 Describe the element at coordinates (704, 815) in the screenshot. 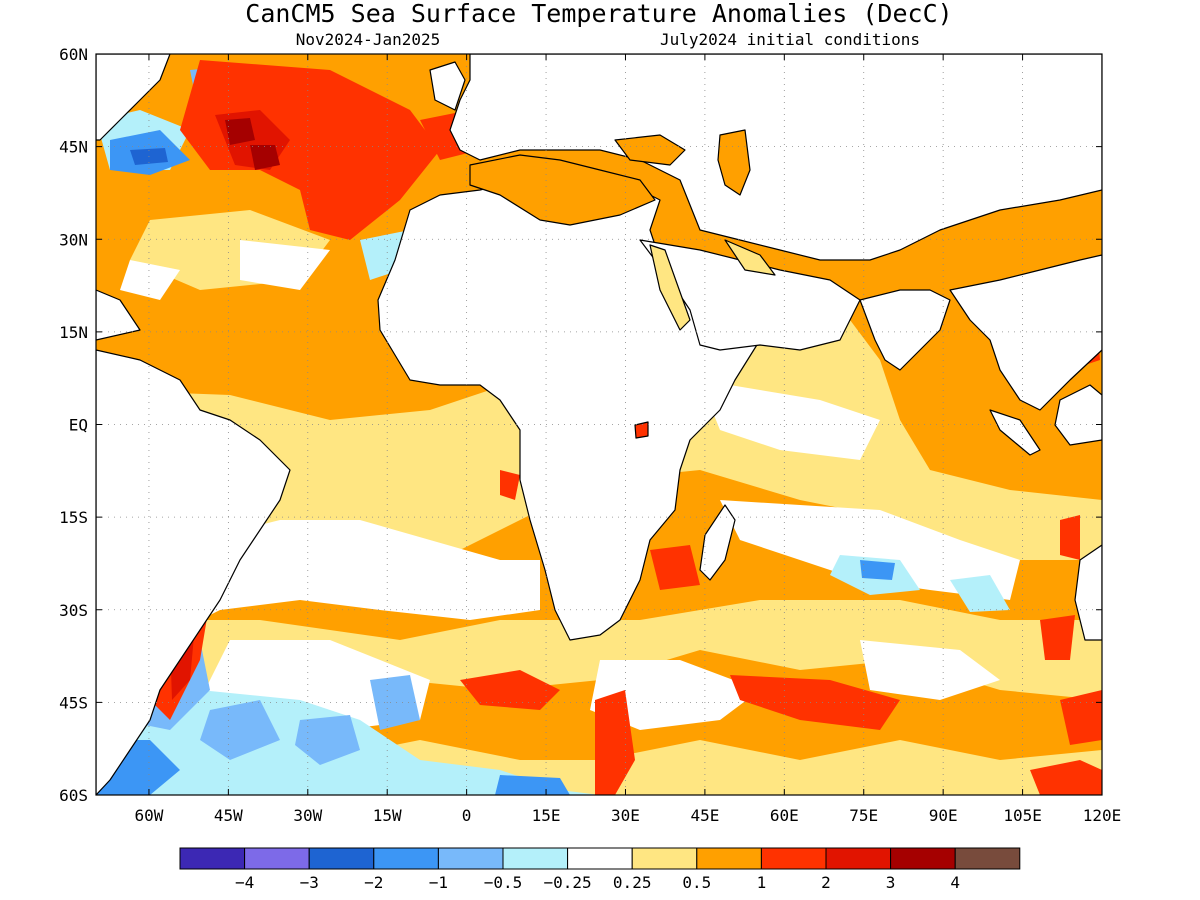

I see `x-tick-label: 45E` at that location.